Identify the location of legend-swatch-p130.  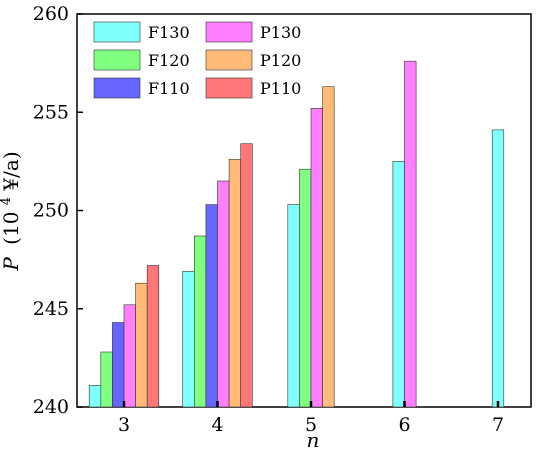
(229, 32).